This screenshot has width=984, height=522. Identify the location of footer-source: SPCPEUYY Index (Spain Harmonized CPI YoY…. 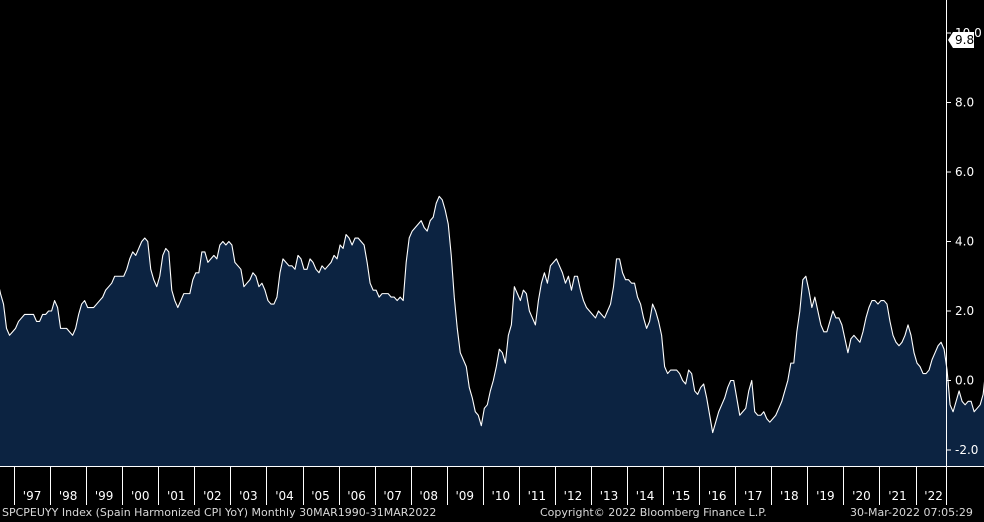
(219, 512).